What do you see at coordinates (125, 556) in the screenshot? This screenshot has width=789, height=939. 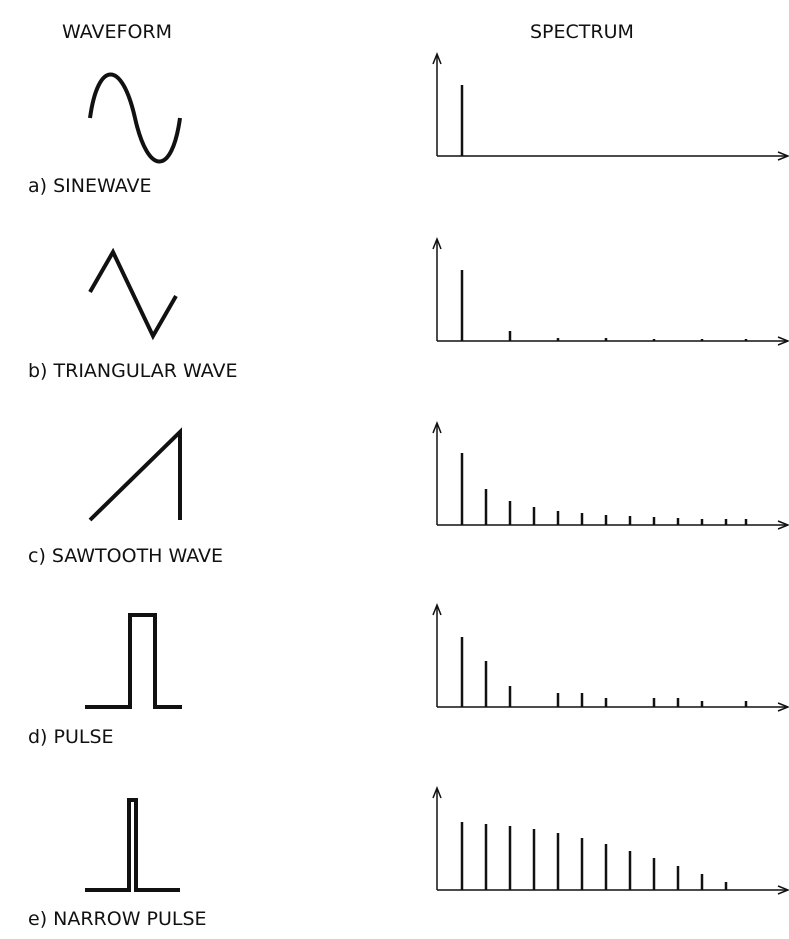 I see `row-label: c) SAWTOOTH WAVE` at bounding box center [125, 556].